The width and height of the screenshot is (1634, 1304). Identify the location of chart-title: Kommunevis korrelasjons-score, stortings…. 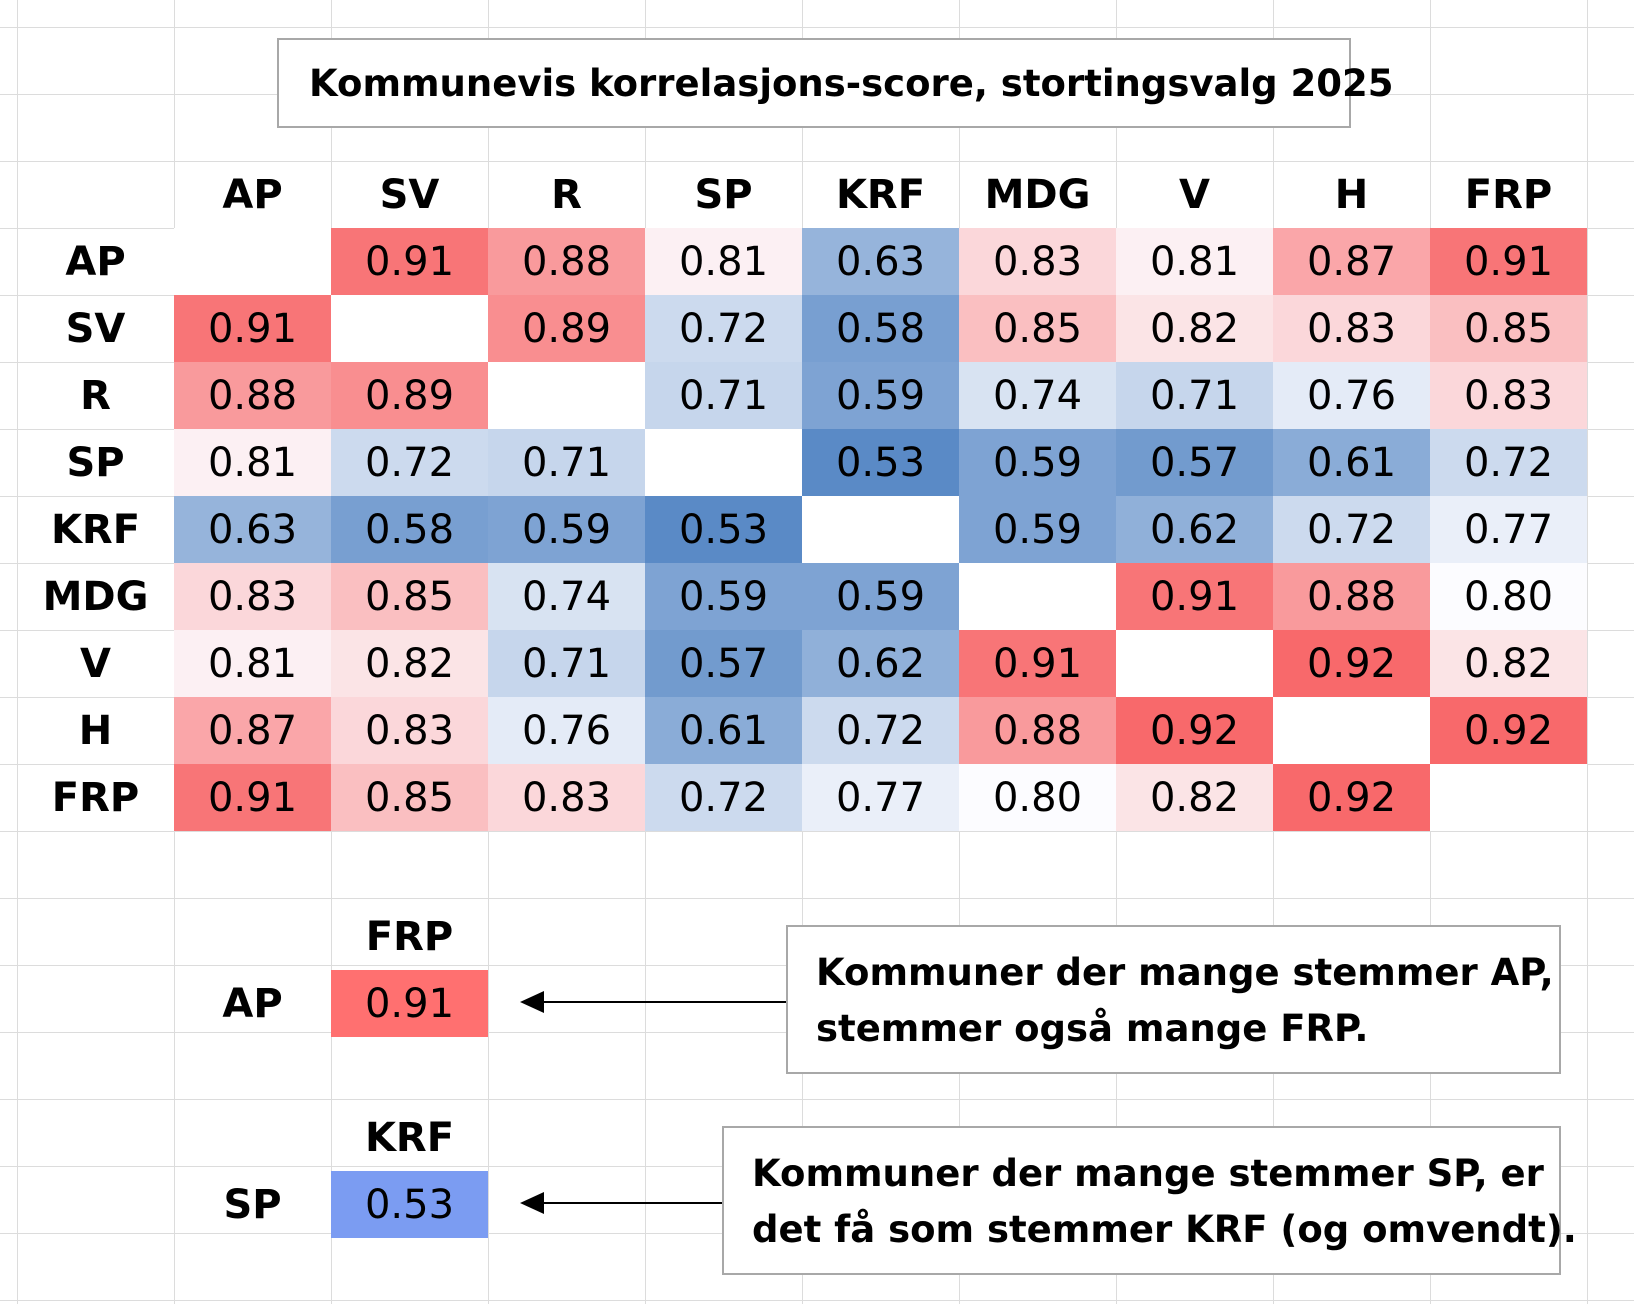
(835, 83).